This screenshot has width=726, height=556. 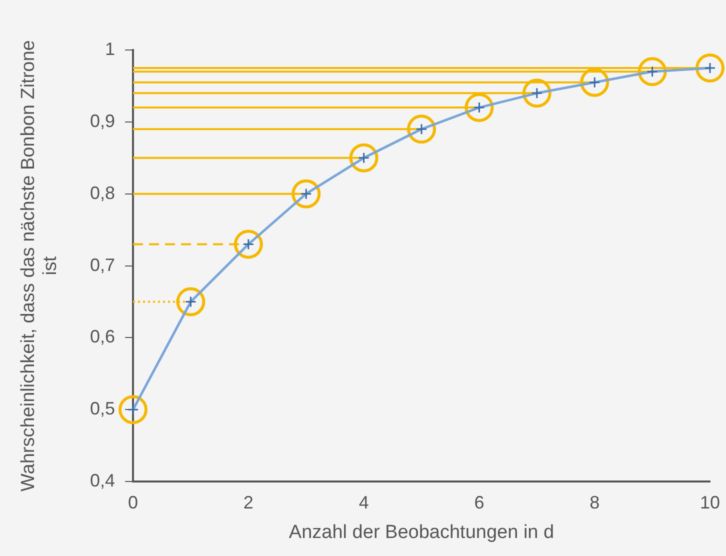 What do you see at coordinates (103, 408) in the screenshot?
I see `y-tick-label: 0,5` at bounding box center [103, 408].